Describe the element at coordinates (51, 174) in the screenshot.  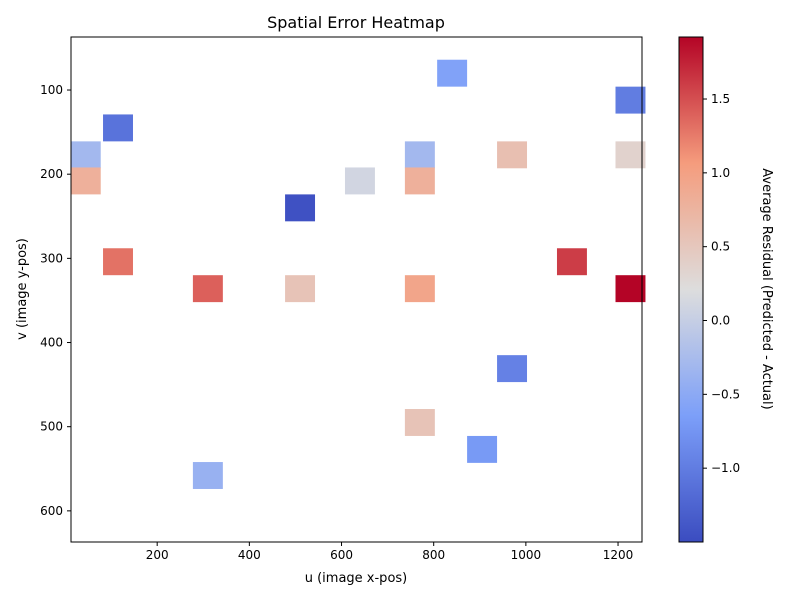
I see `y-tick-label: 200` at that location.